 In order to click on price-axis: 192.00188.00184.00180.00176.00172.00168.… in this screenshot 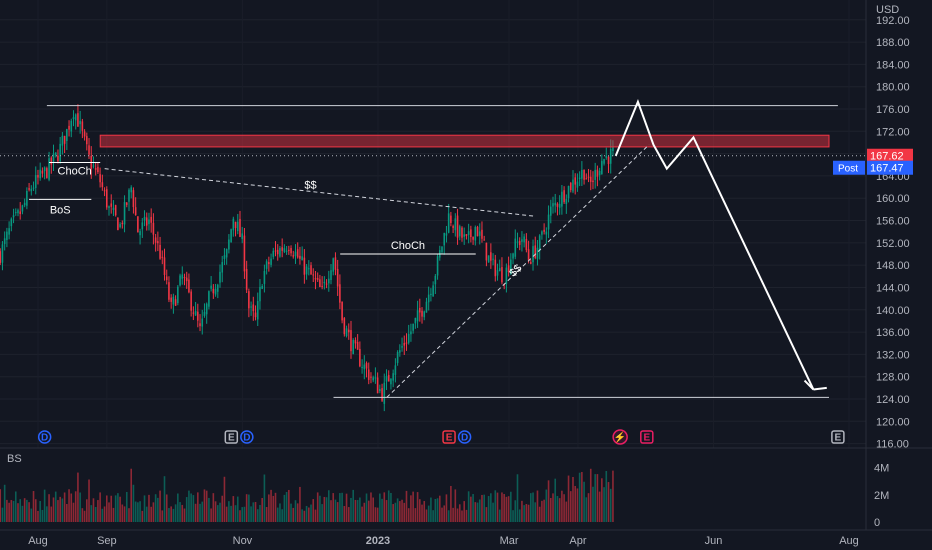, I will do `click(893, 233)`.